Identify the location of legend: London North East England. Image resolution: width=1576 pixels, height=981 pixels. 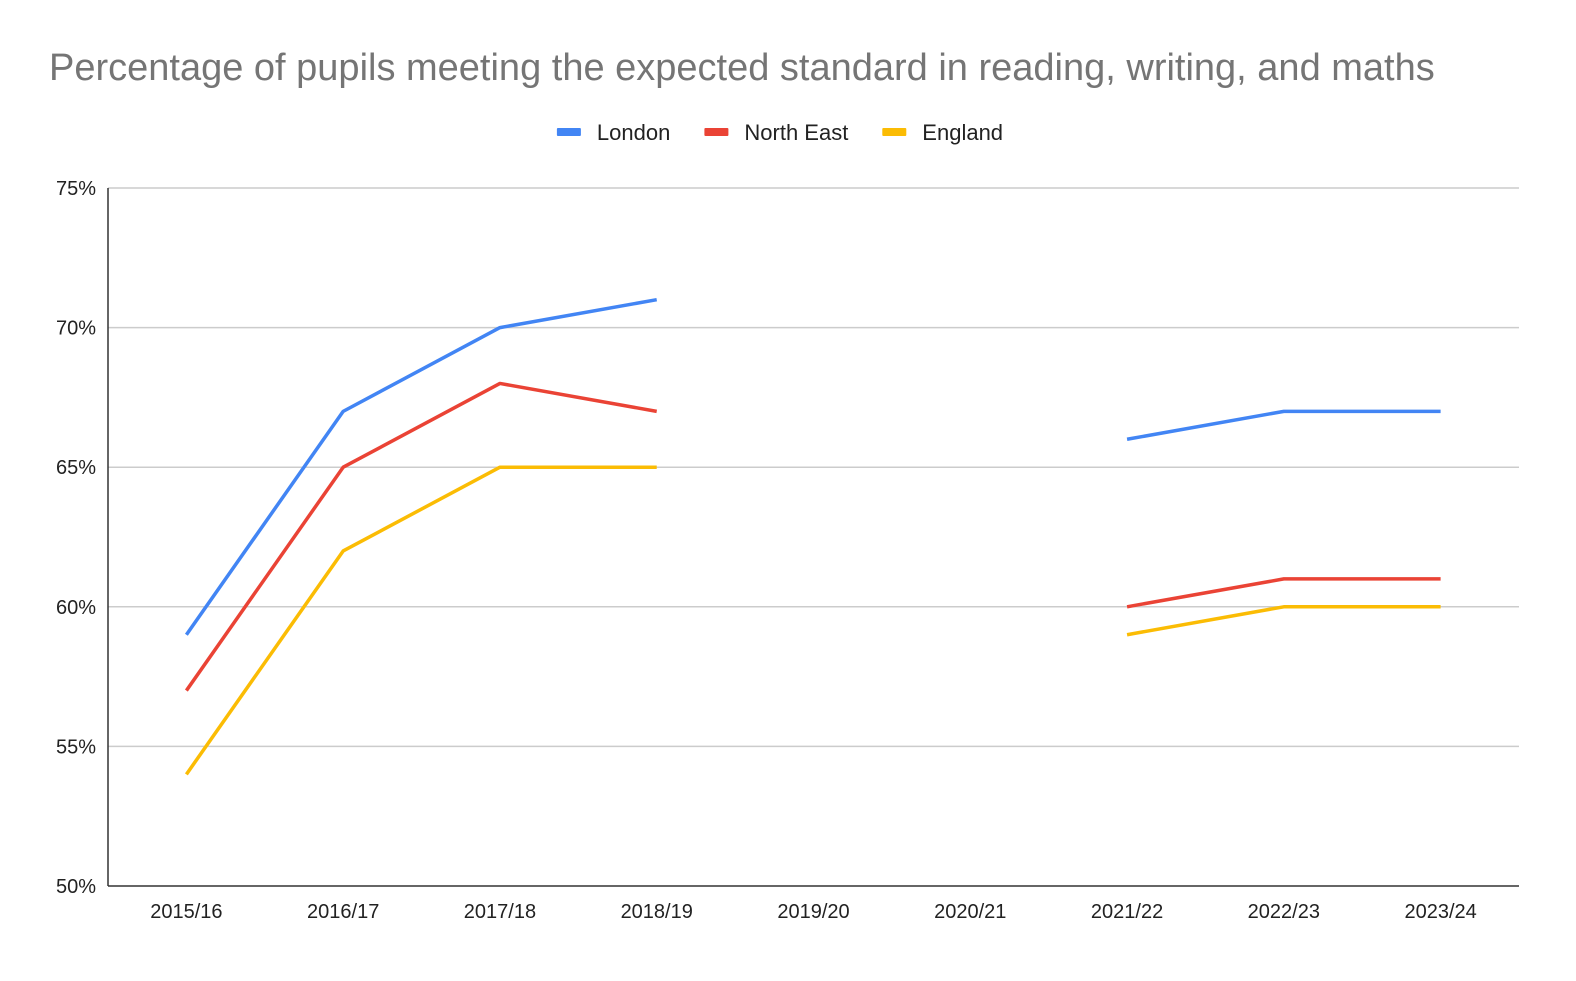
(779, 132).